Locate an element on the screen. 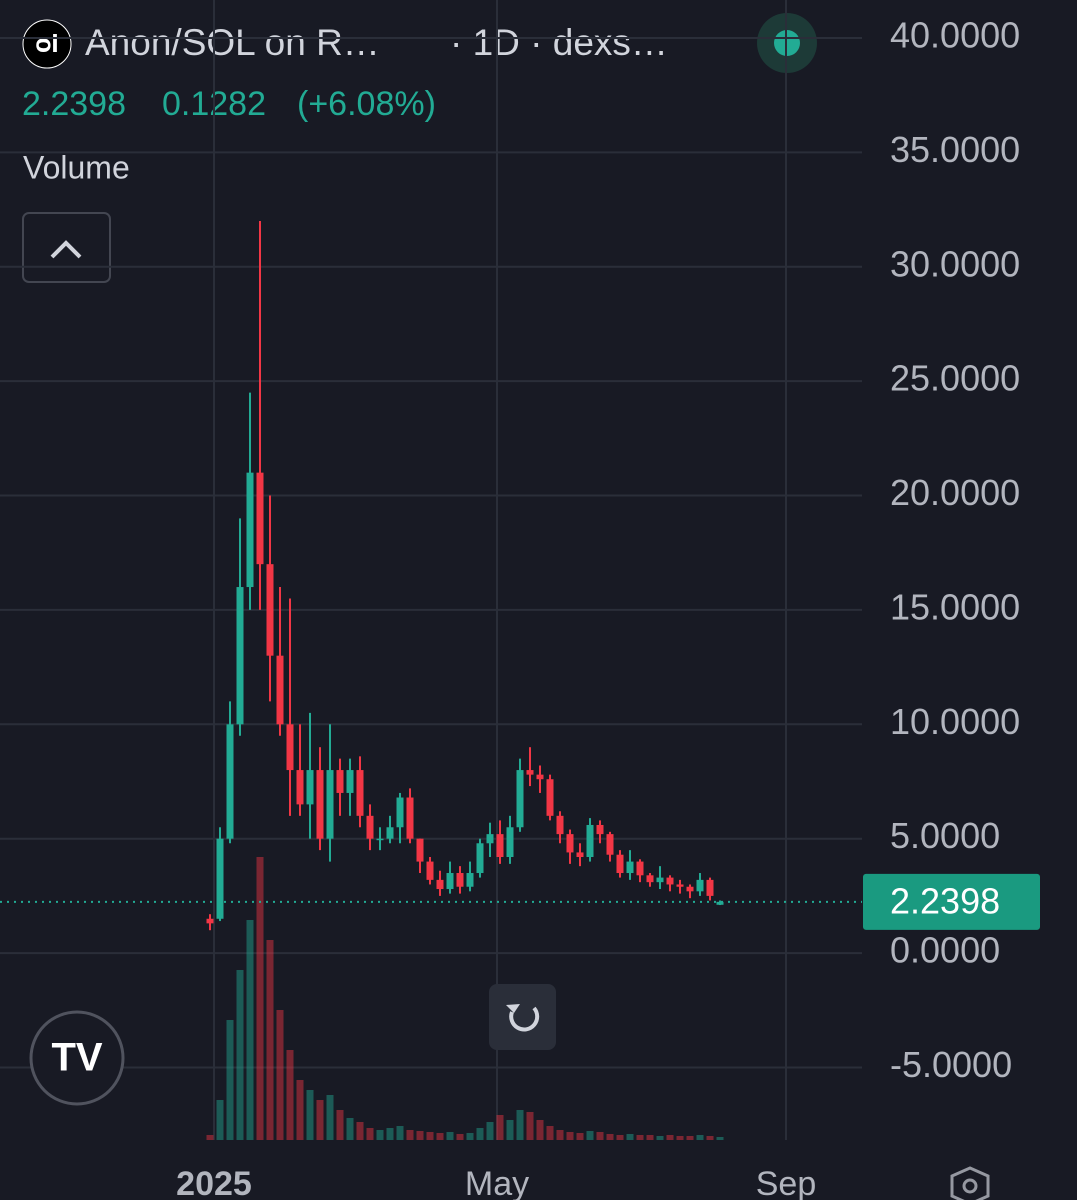 The height and width of the screenshot is (1200, 1077). reset-button is located at coordinates (522, 1017).